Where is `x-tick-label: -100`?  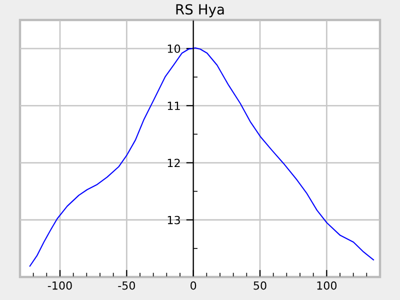 x-tick-label: -100 is located at coordinates (60, 285).